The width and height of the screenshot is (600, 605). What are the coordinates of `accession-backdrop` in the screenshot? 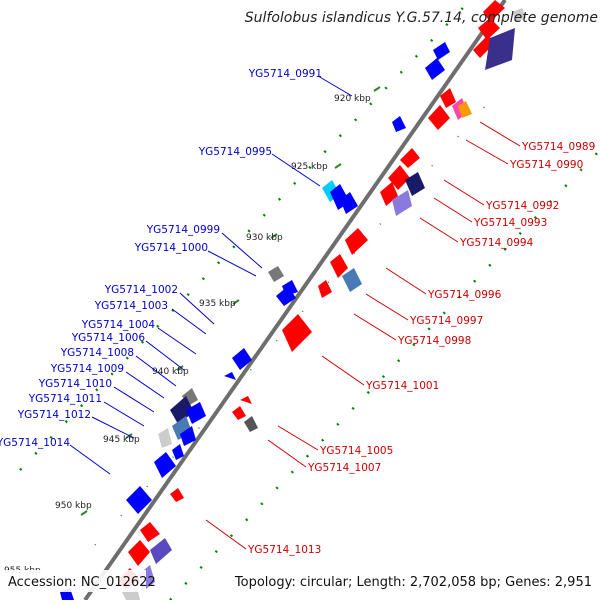 It's located at (73, 581).